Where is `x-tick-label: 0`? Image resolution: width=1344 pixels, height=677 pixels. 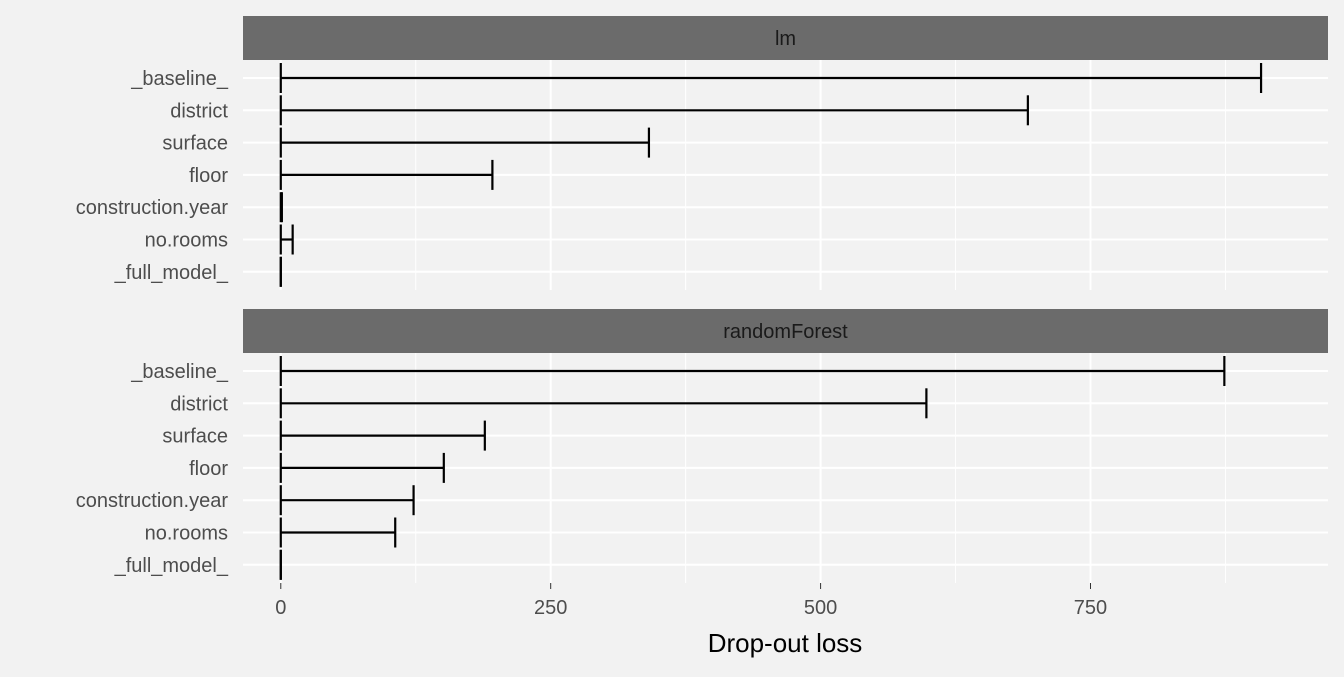
x-tick-label: 0 is located at coordinates (280, 608).